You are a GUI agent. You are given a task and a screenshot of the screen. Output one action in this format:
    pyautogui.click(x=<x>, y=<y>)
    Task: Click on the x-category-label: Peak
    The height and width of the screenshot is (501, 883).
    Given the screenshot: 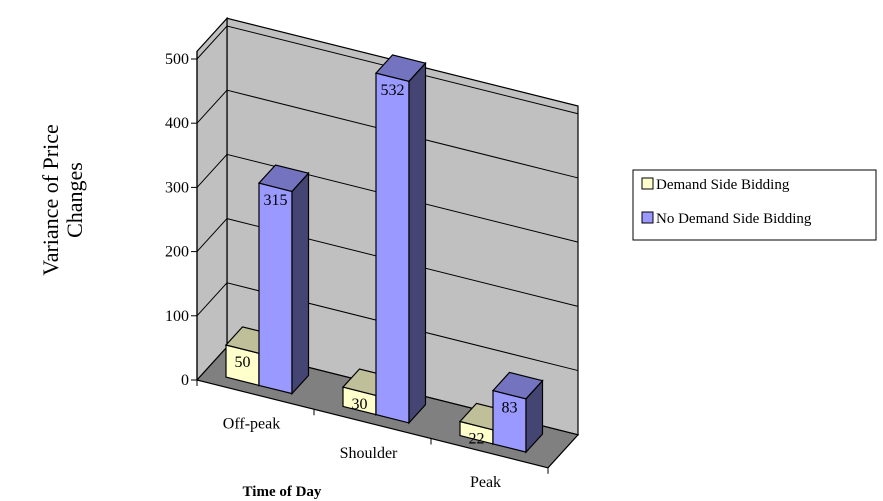 What is the action you would take?
    pyautogui.click(x=485, y=482)
    